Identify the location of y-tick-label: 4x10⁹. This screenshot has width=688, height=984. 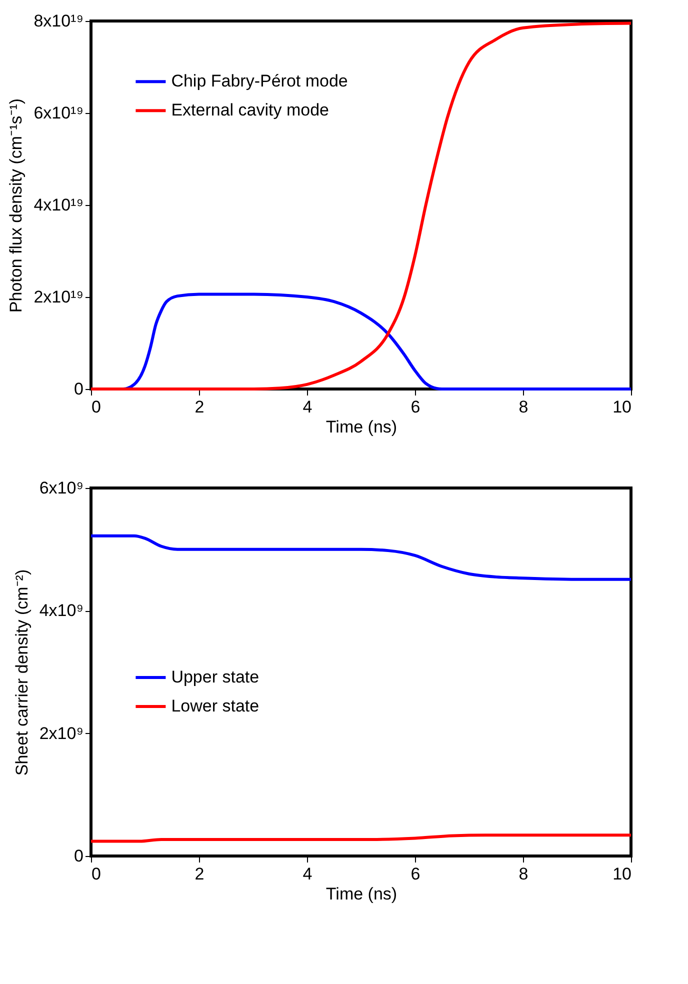
(61, 610).